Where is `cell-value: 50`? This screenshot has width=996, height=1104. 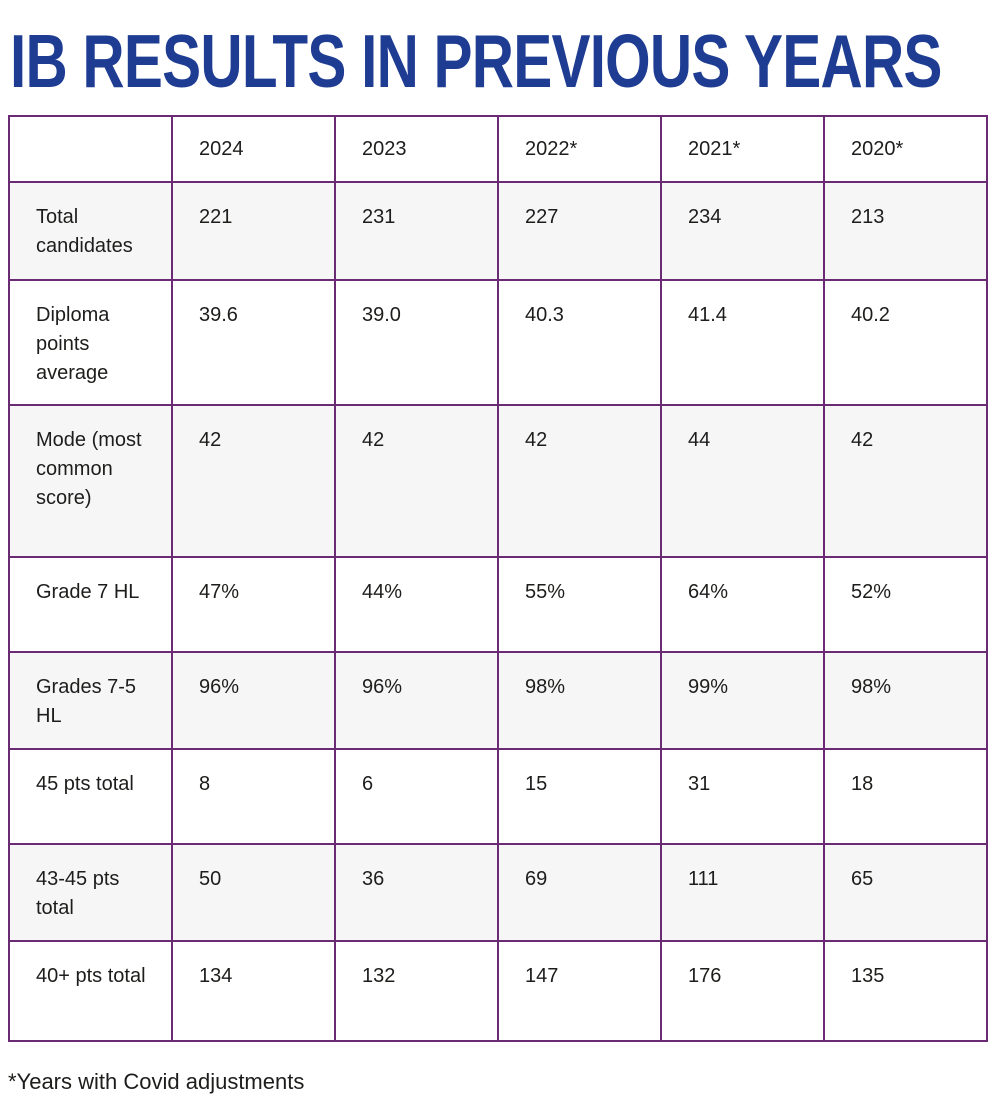
cell-value: 50 is located at coordinates (253, 892).